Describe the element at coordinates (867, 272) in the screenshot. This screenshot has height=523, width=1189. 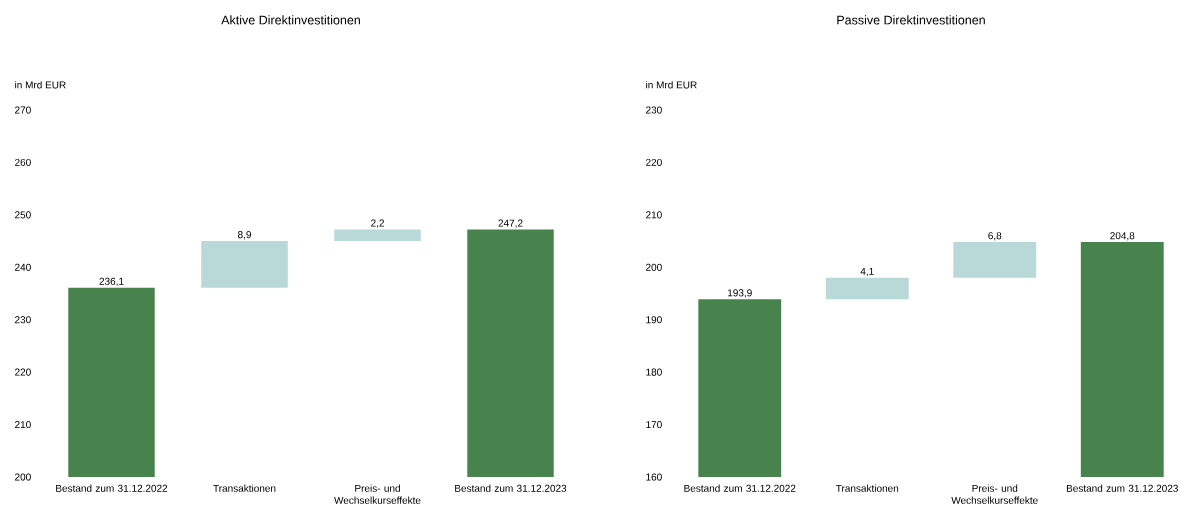
I see `data-label: 4,1` at that location.